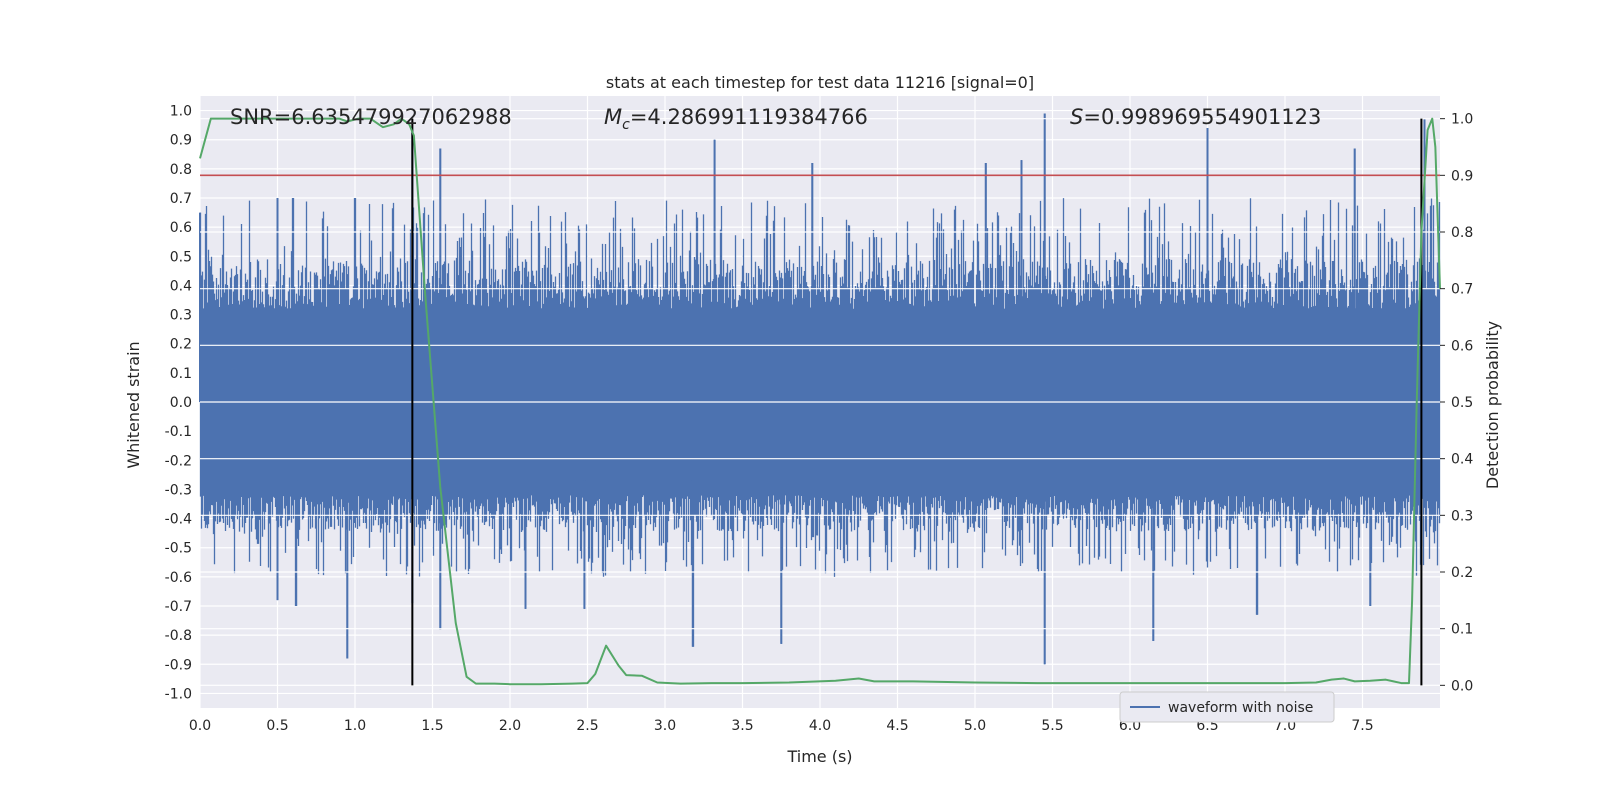 The image size is (1600, 800). What do you see at coordinates (181, 141) in the screenshot?
I see `y-tick-label: 0.9` at bounding box center [181, 141].